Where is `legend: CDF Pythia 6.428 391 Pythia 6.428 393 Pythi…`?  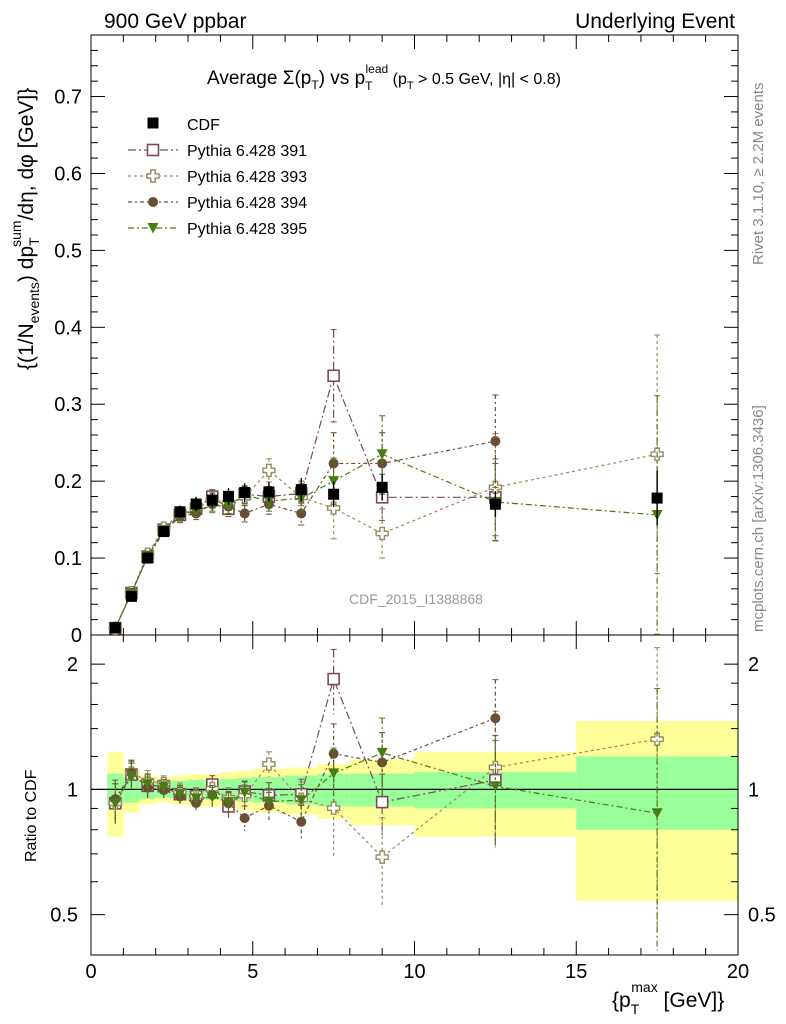
legend: CDF Pythia 6.428 391 Pythia 6.428 393 Pythi… is located at coordinates (217, 177).